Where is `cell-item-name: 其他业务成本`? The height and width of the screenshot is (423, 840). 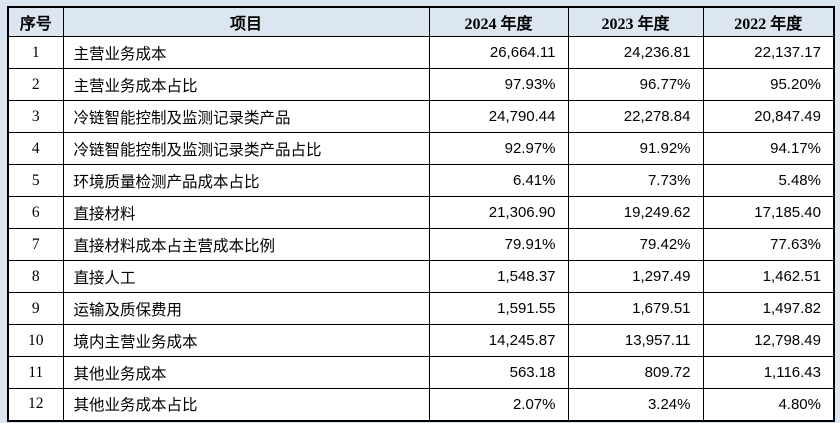
cell-item-name: 其他业务成本 is located at coordinates (246, 372).